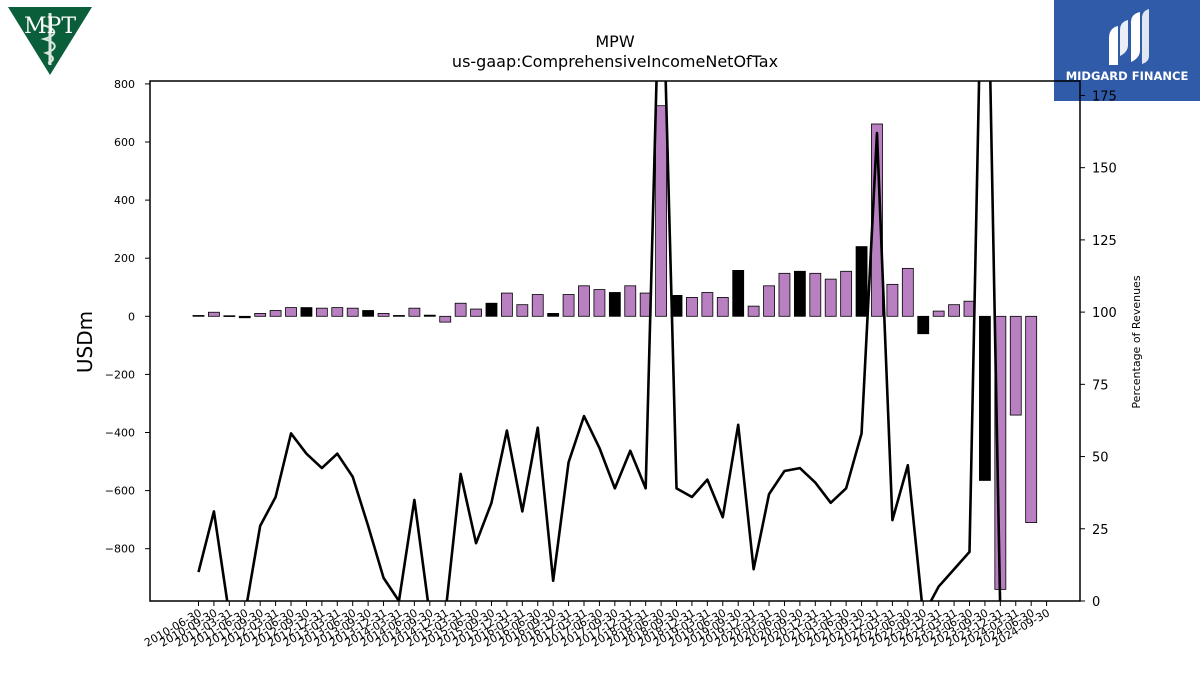  I want to click on y2-axis-label: Percentage of Revenues, so click(1136, 341).